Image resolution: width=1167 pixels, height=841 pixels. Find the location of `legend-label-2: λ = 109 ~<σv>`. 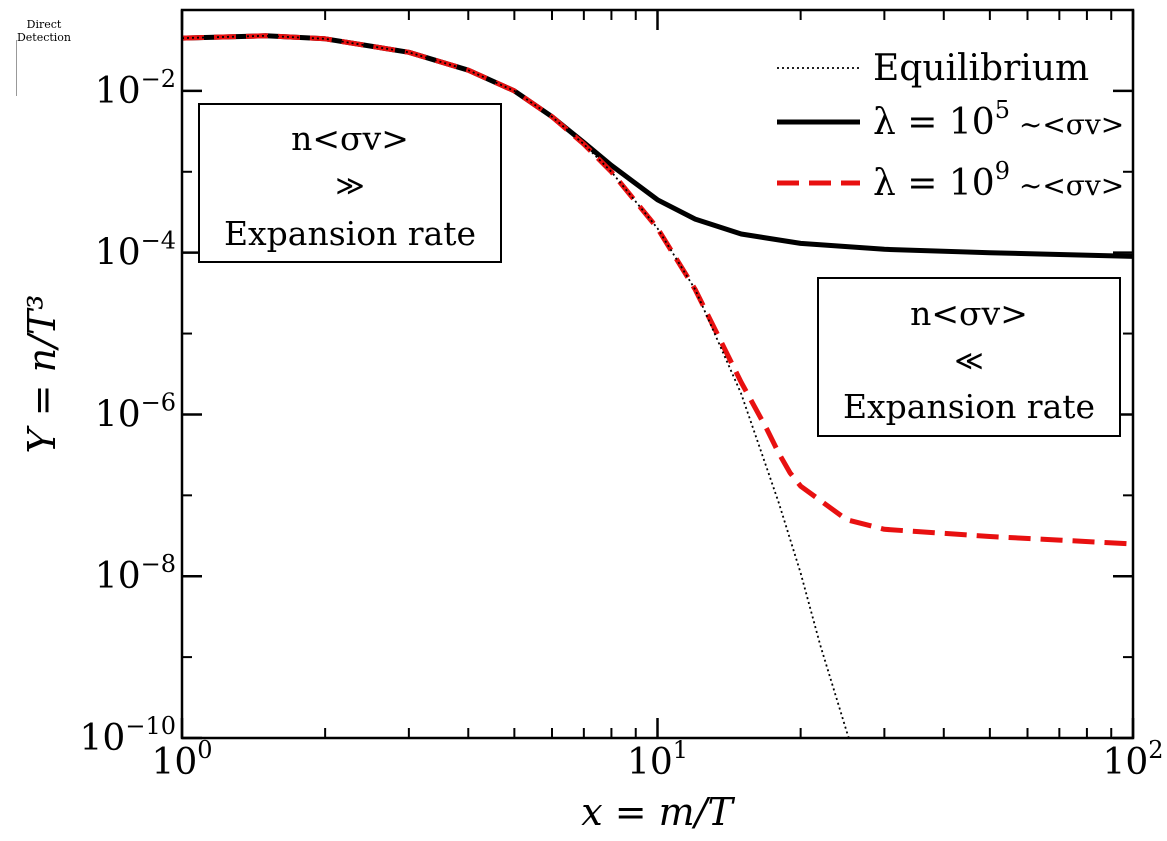

legend-label-2: λ = 109 ~<σv> is located at coordinates (998, 180).